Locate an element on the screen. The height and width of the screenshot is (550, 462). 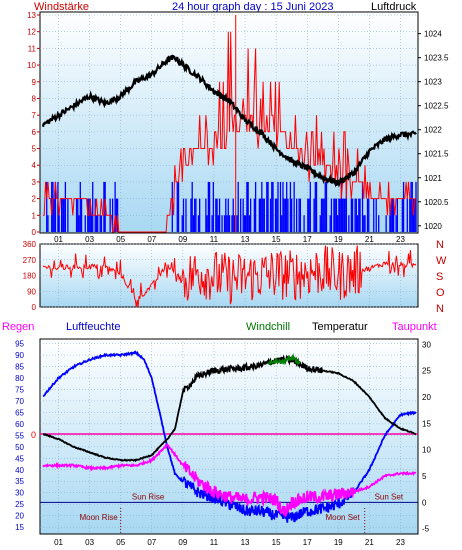
humidity-tick-label: 65 is located at coordinates (19, 412).